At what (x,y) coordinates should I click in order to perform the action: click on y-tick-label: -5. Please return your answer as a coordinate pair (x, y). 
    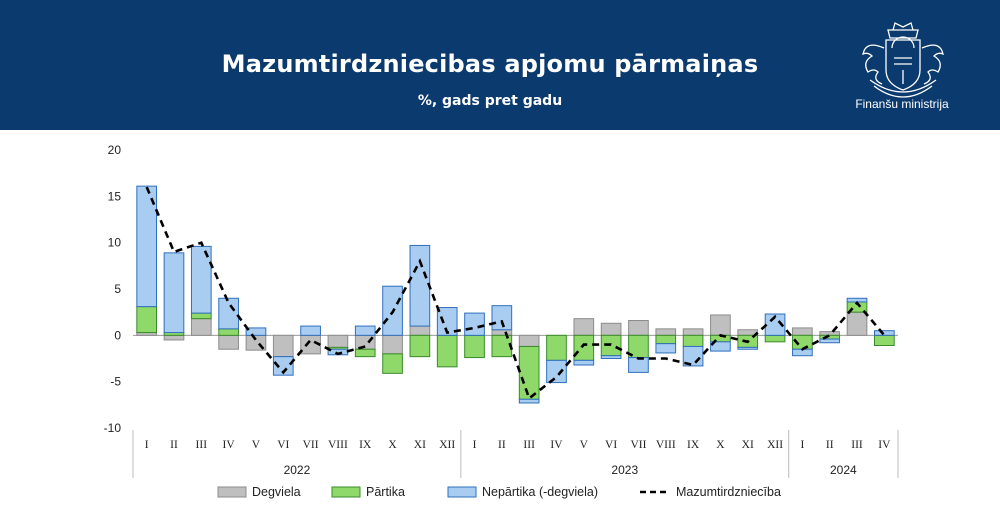
    Looking at the image, I should click on (115, 382).